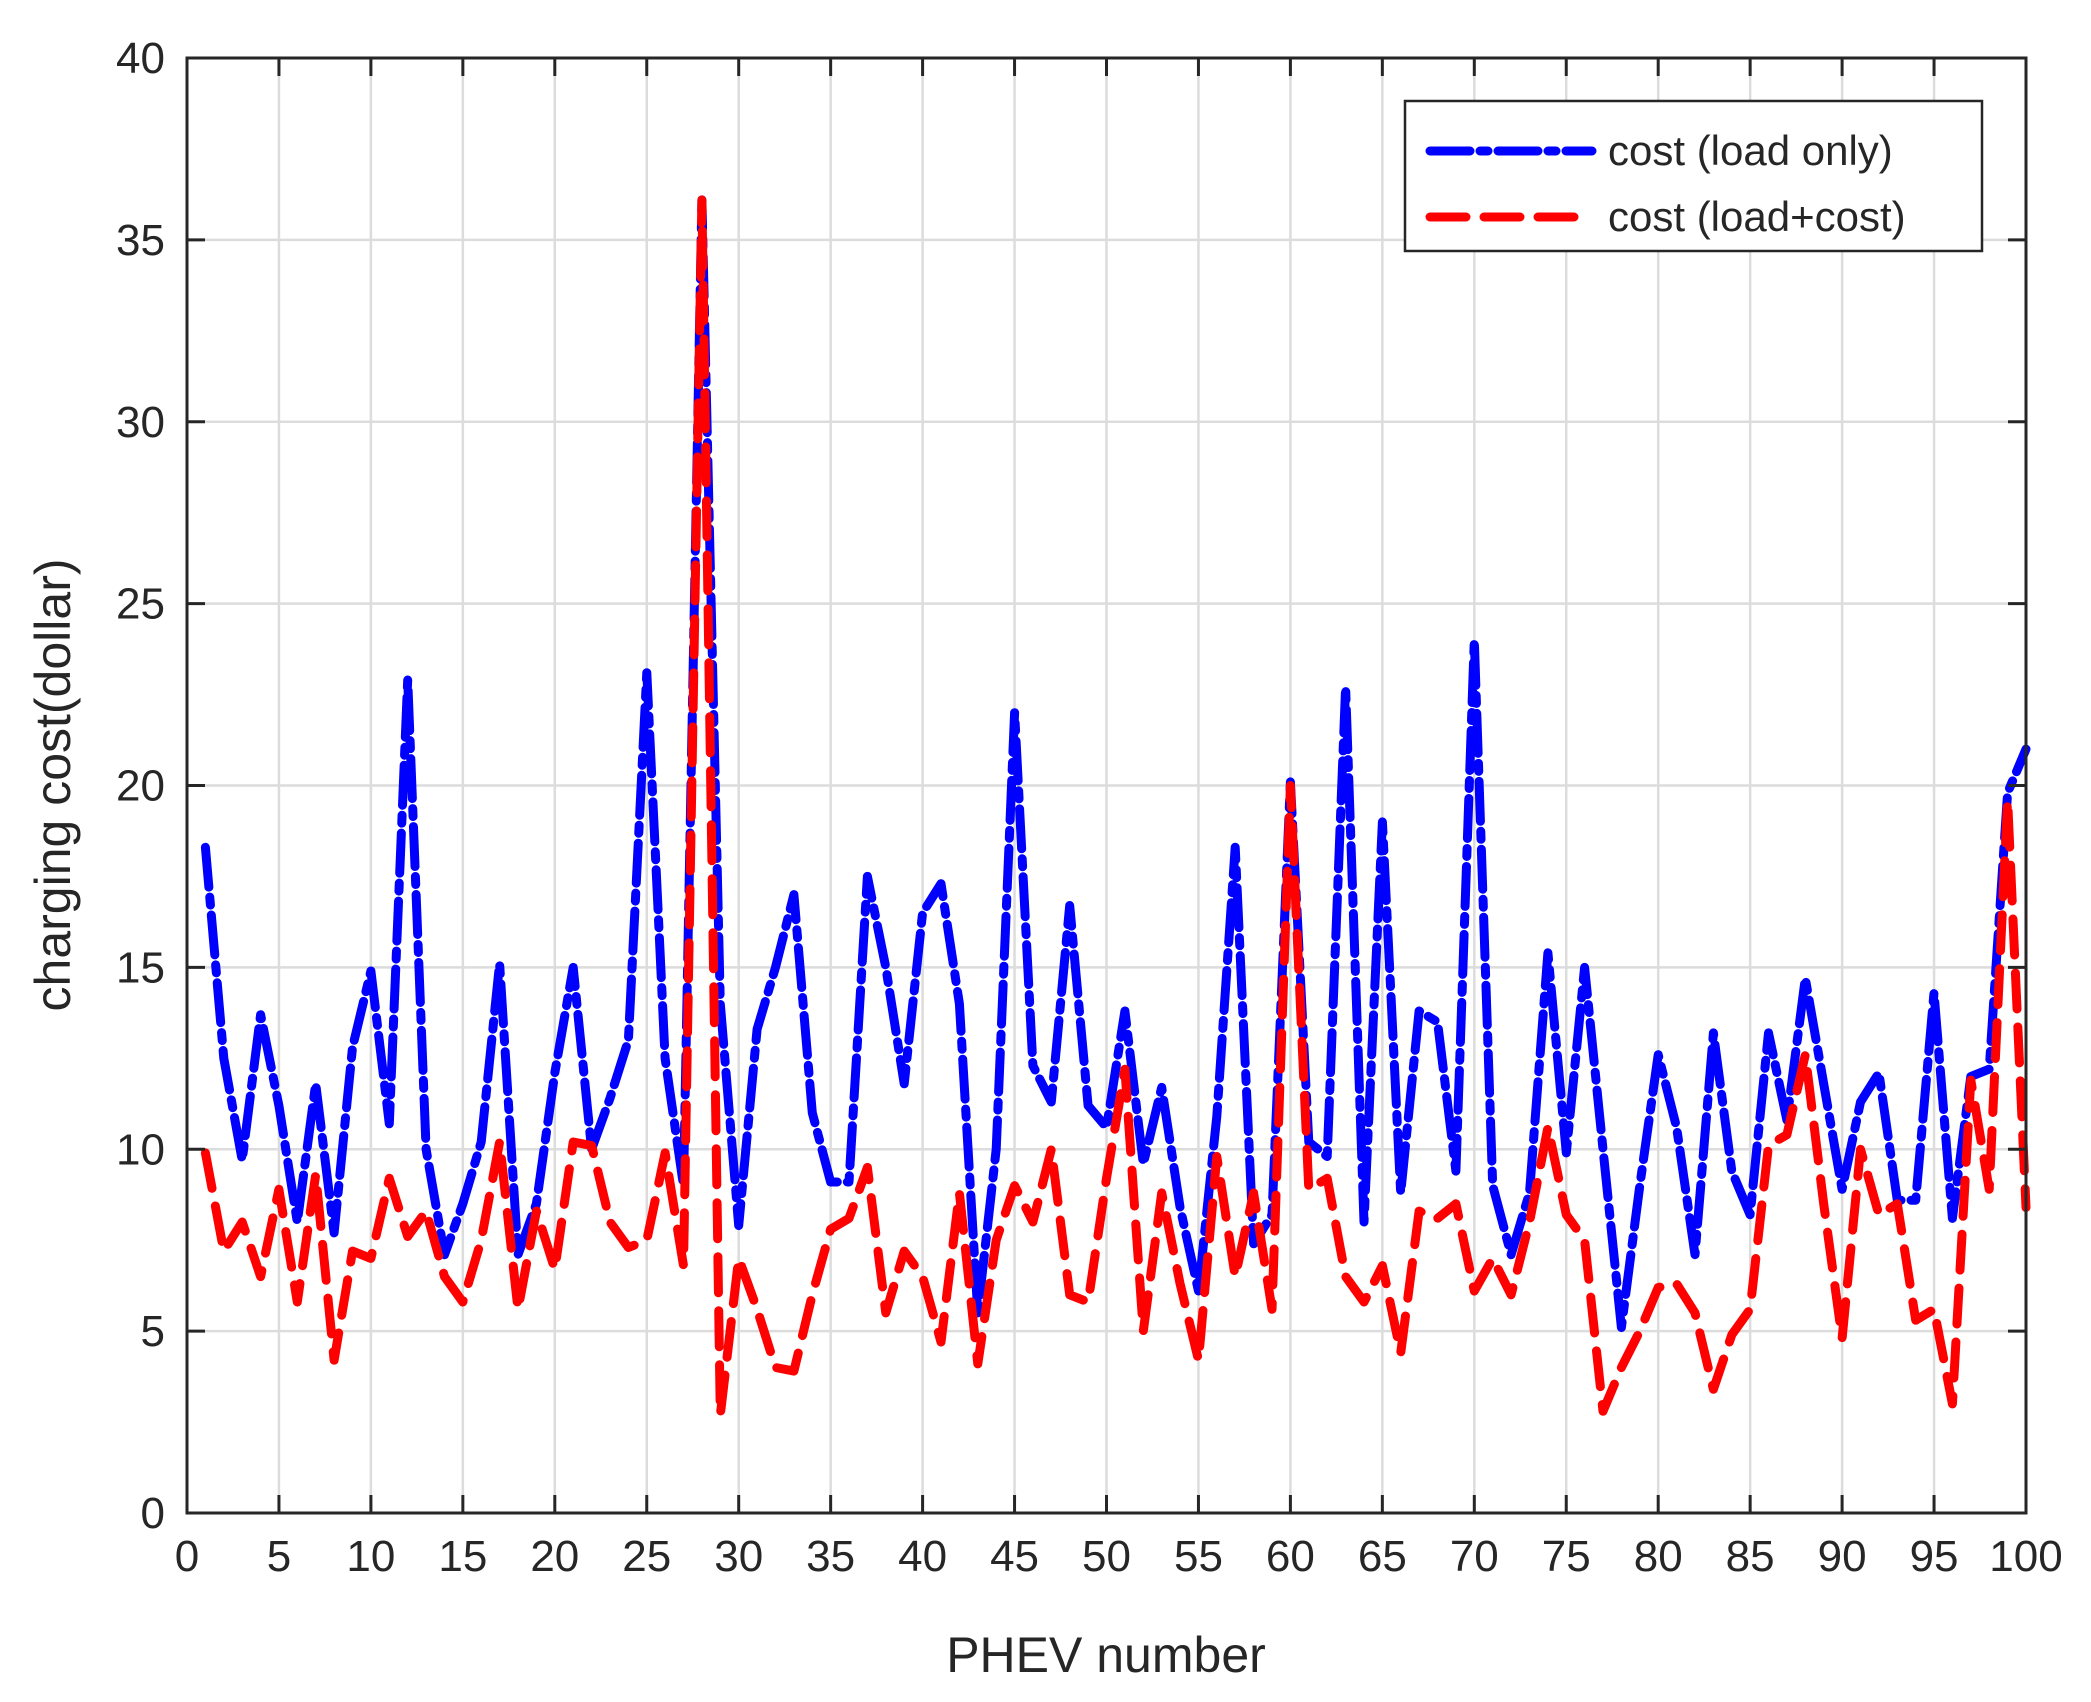 This screenshot has width=2091, height=1702. What do you see at coordinates (153, 1513) in the screenshot?
I see `y-tick-label: 0` at bounding box center [153, 1513].